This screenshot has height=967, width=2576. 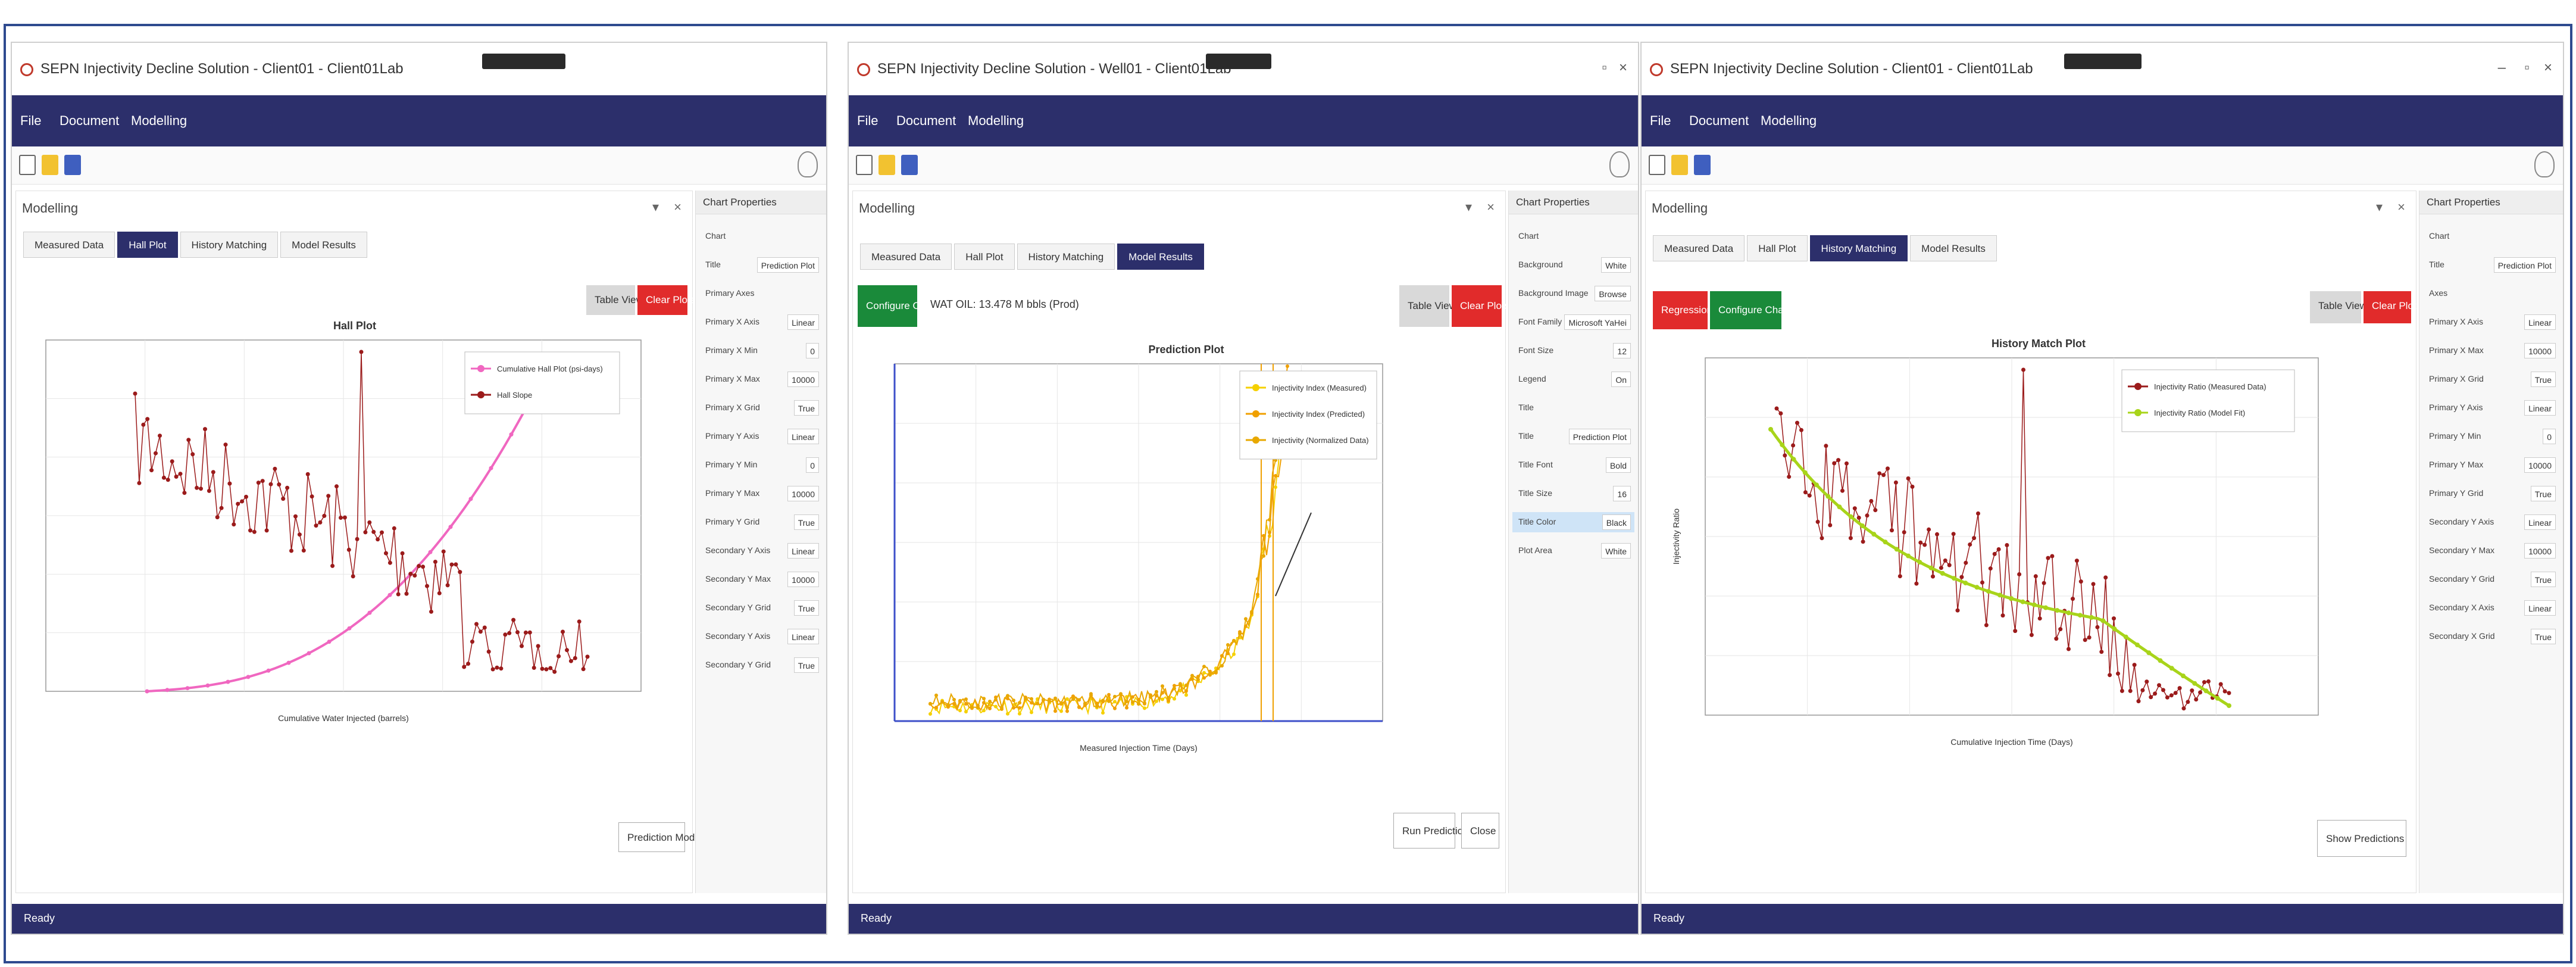 What do you see at coordinates (1431, 831) in the screenshot?
I see `run-prediction-button: Run Prediction` at bounding box center [1431, 831].